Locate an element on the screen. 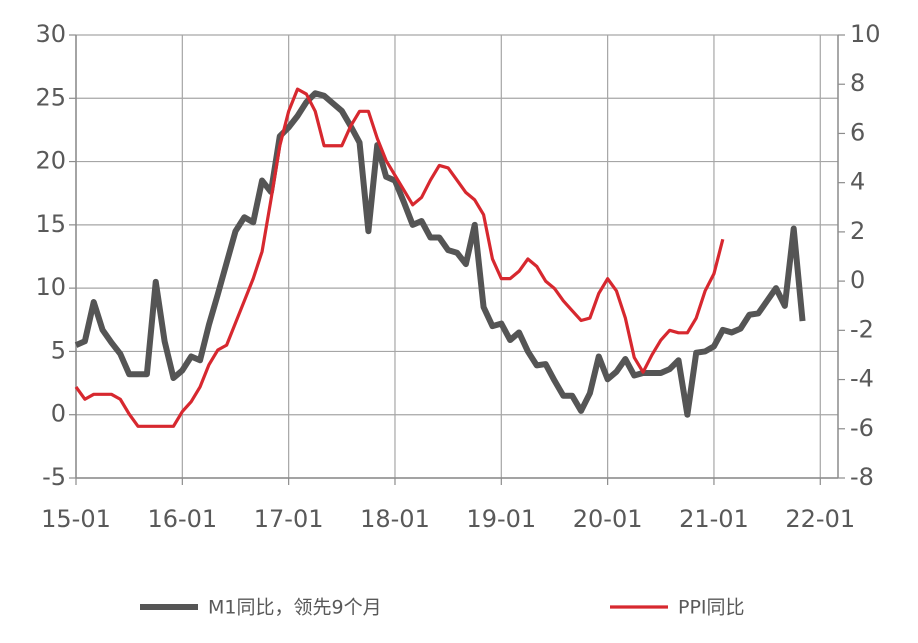  x-tick-label: 22-01 is located at coordinates (820, 519).